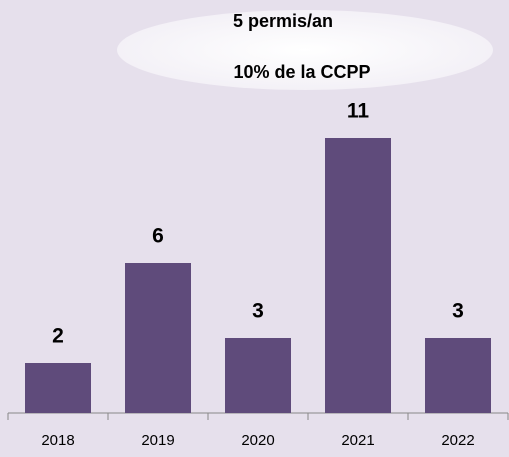  I want to click on annotation-bubble, so click(305, 50).